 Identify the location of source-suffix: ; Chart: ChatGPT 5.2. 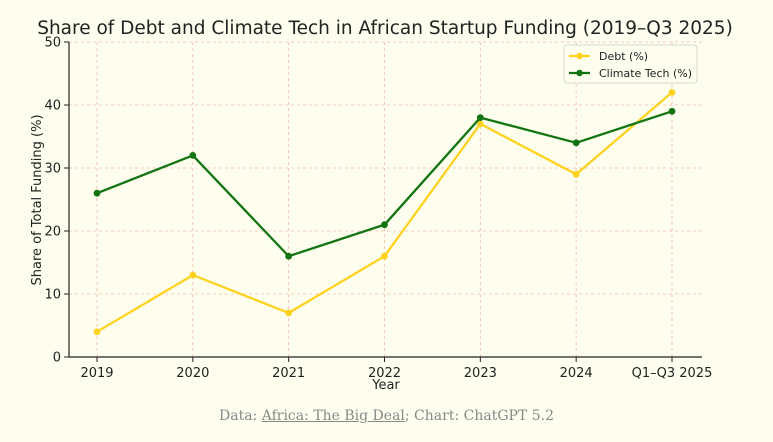
(479, 416).